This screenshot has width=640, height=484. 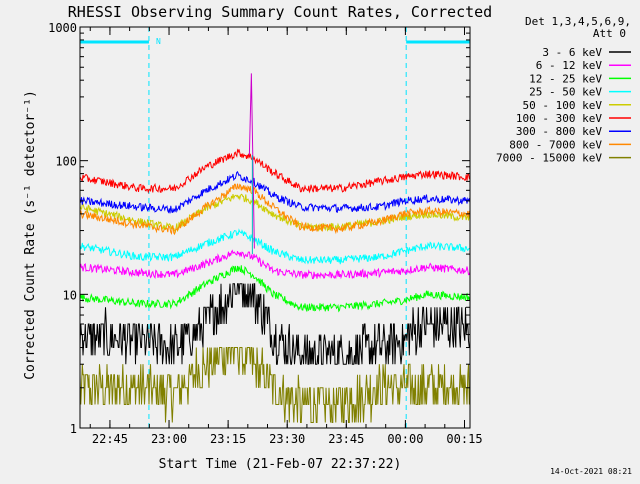 What do you see at coordinates (578, 21) in the screenshot?
I see `legend-header-line-1: Det 1,3,4,5,6,9,` at bounding box center [578, 21].